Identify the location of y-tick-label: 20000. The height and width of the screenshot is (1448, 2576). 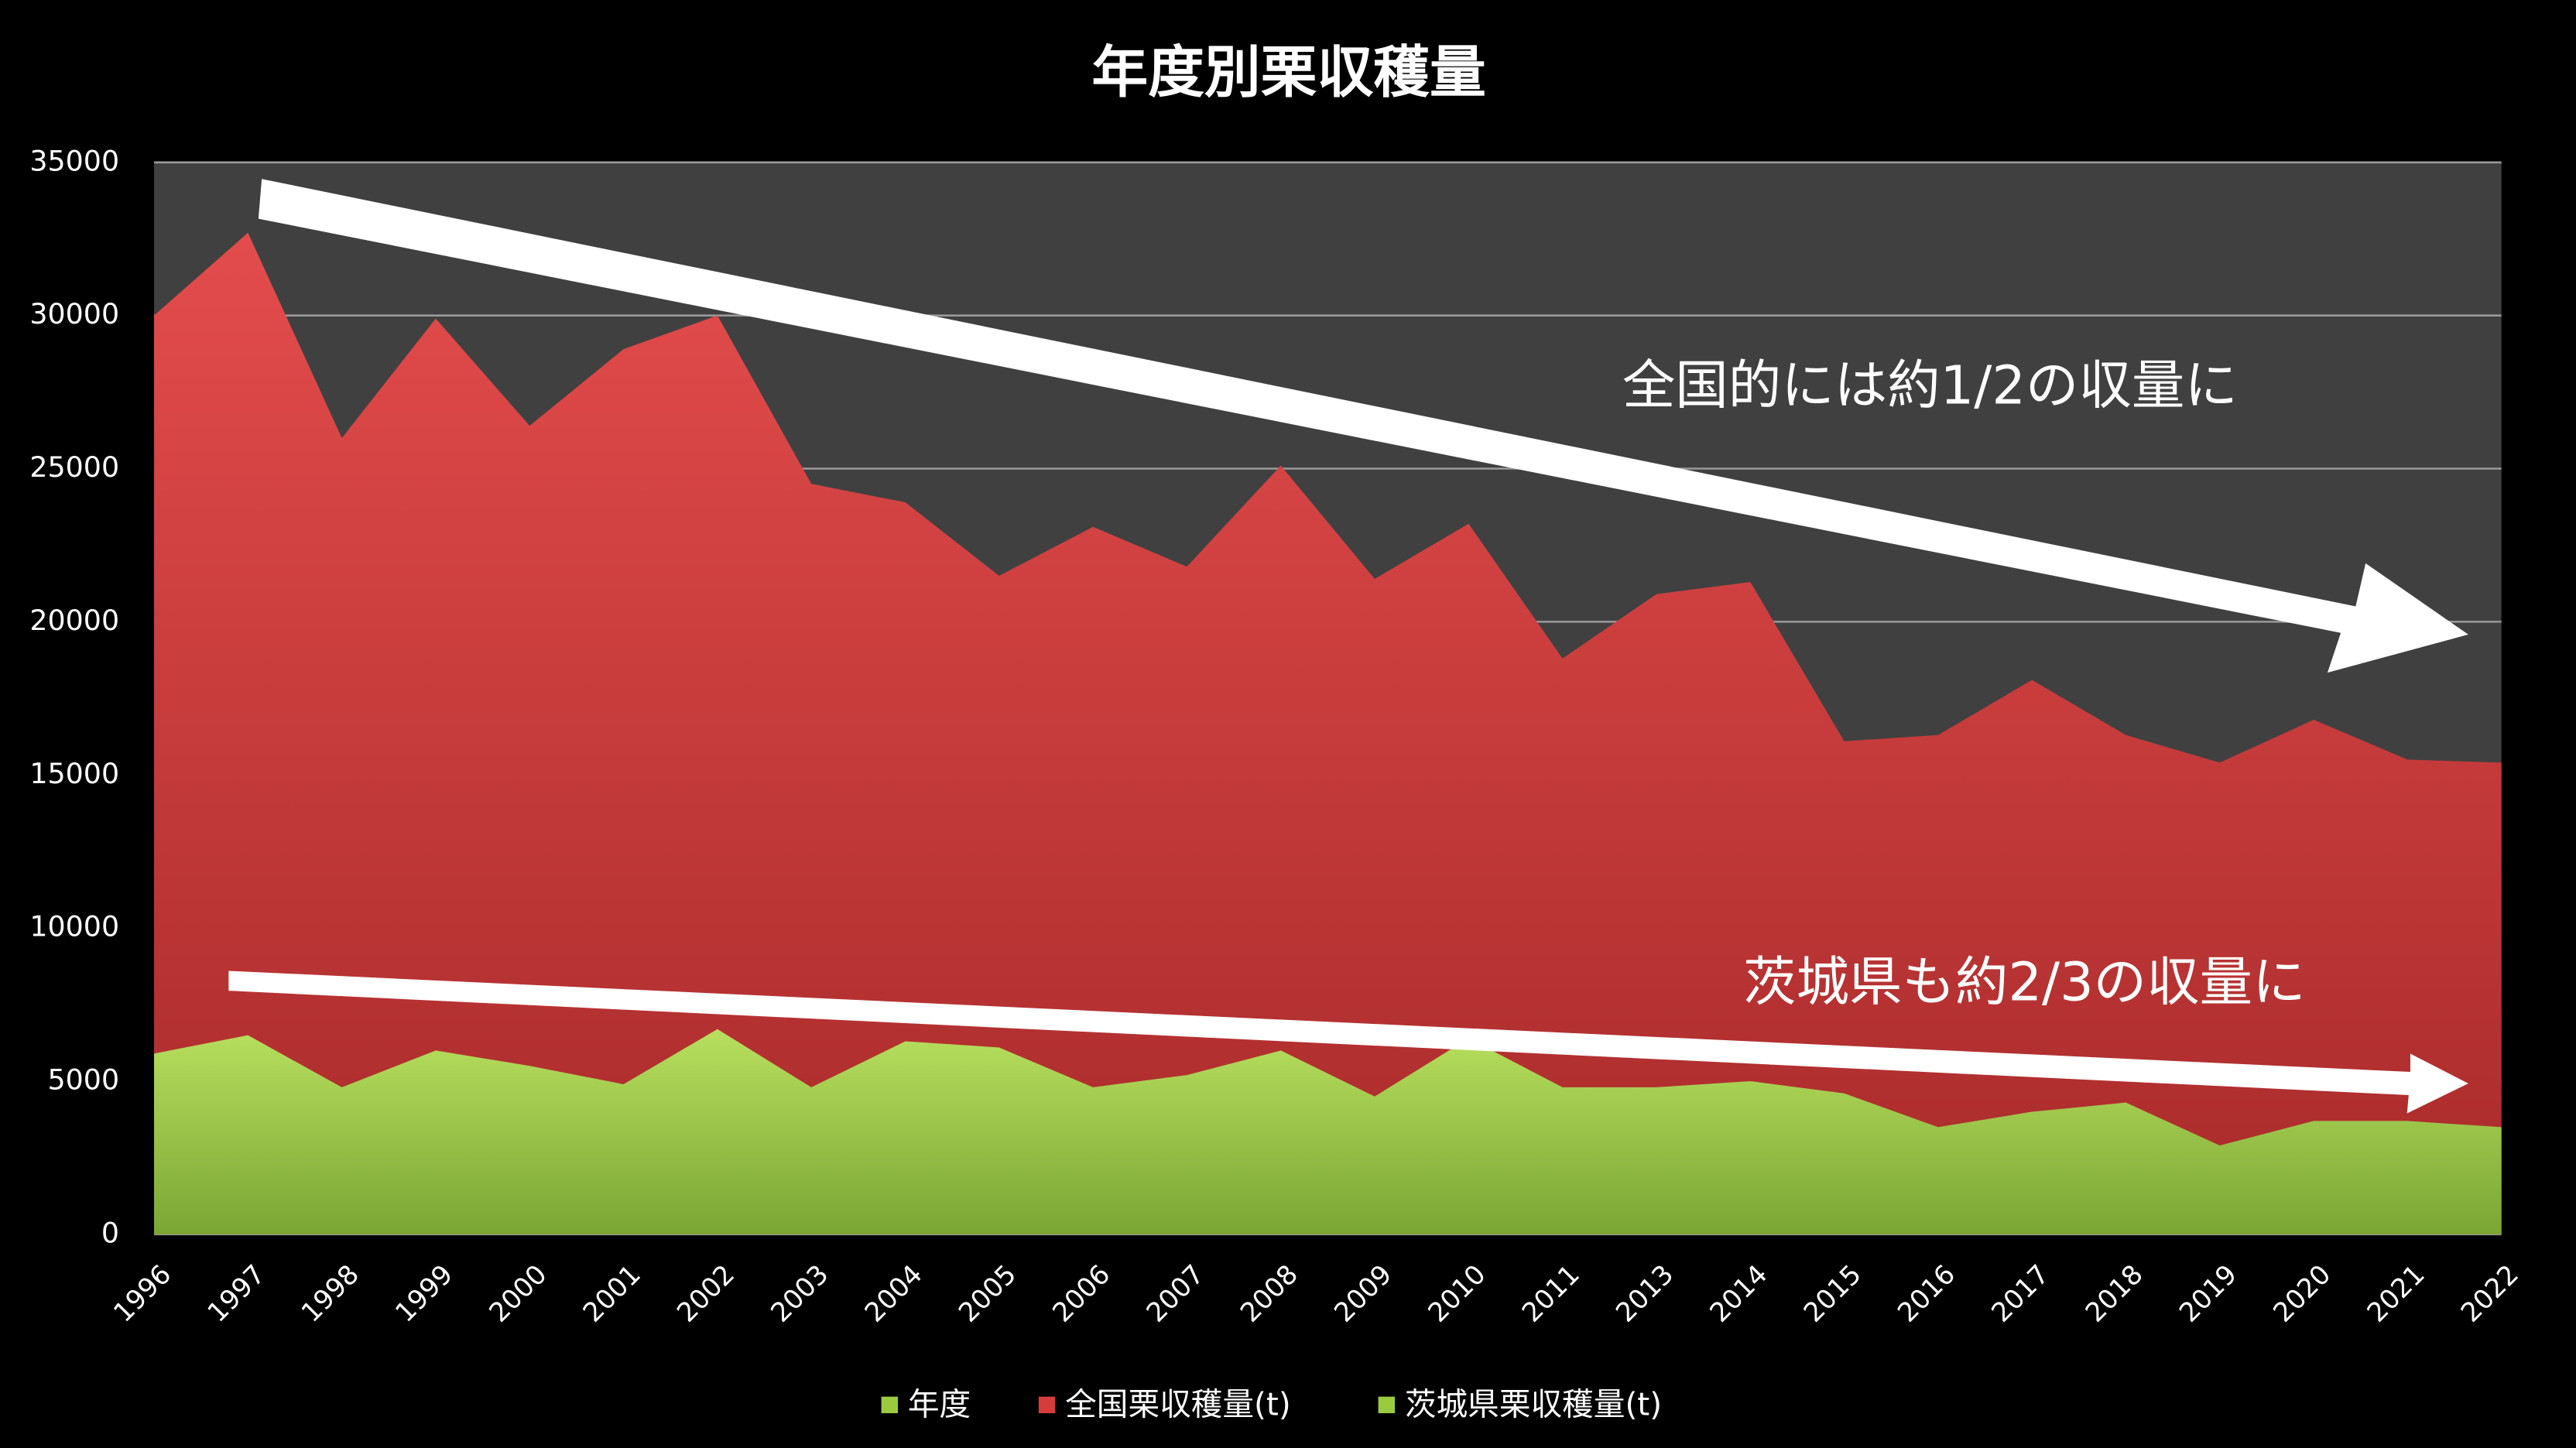
(74, 621).